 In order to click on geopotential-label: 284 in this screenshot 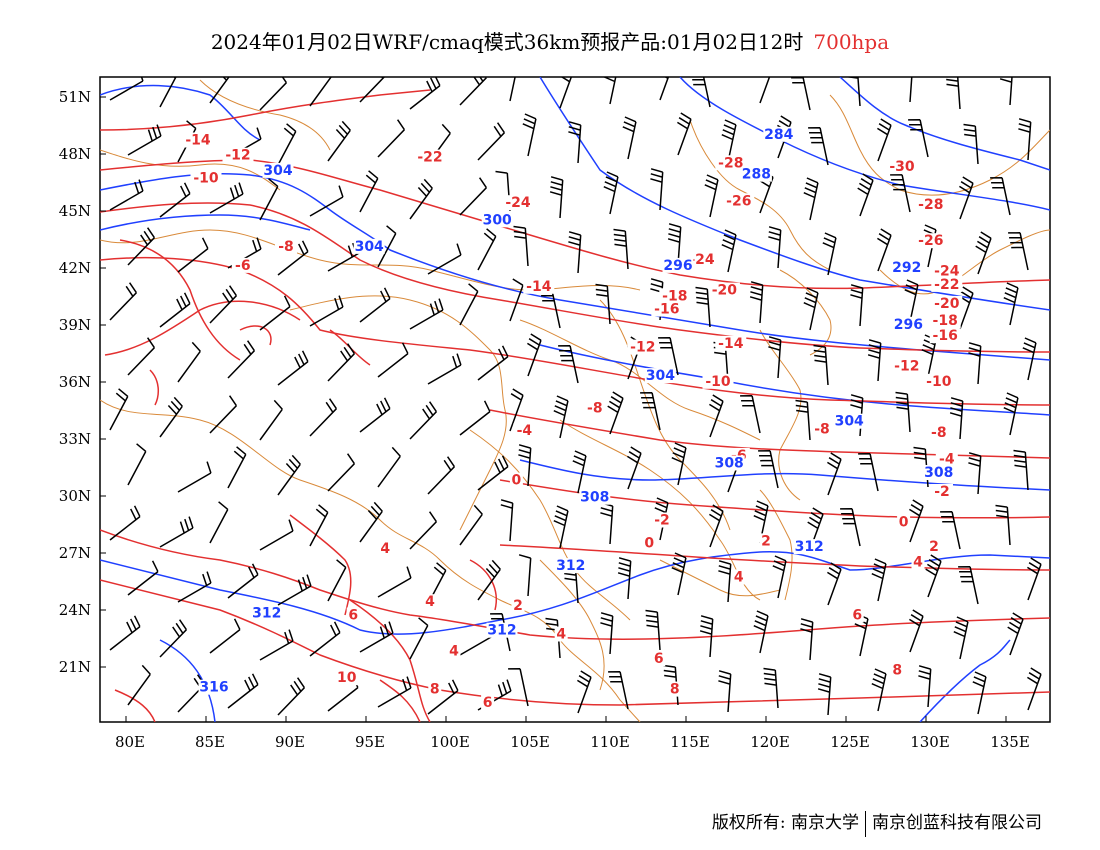, I will do `click(778, 135)`.